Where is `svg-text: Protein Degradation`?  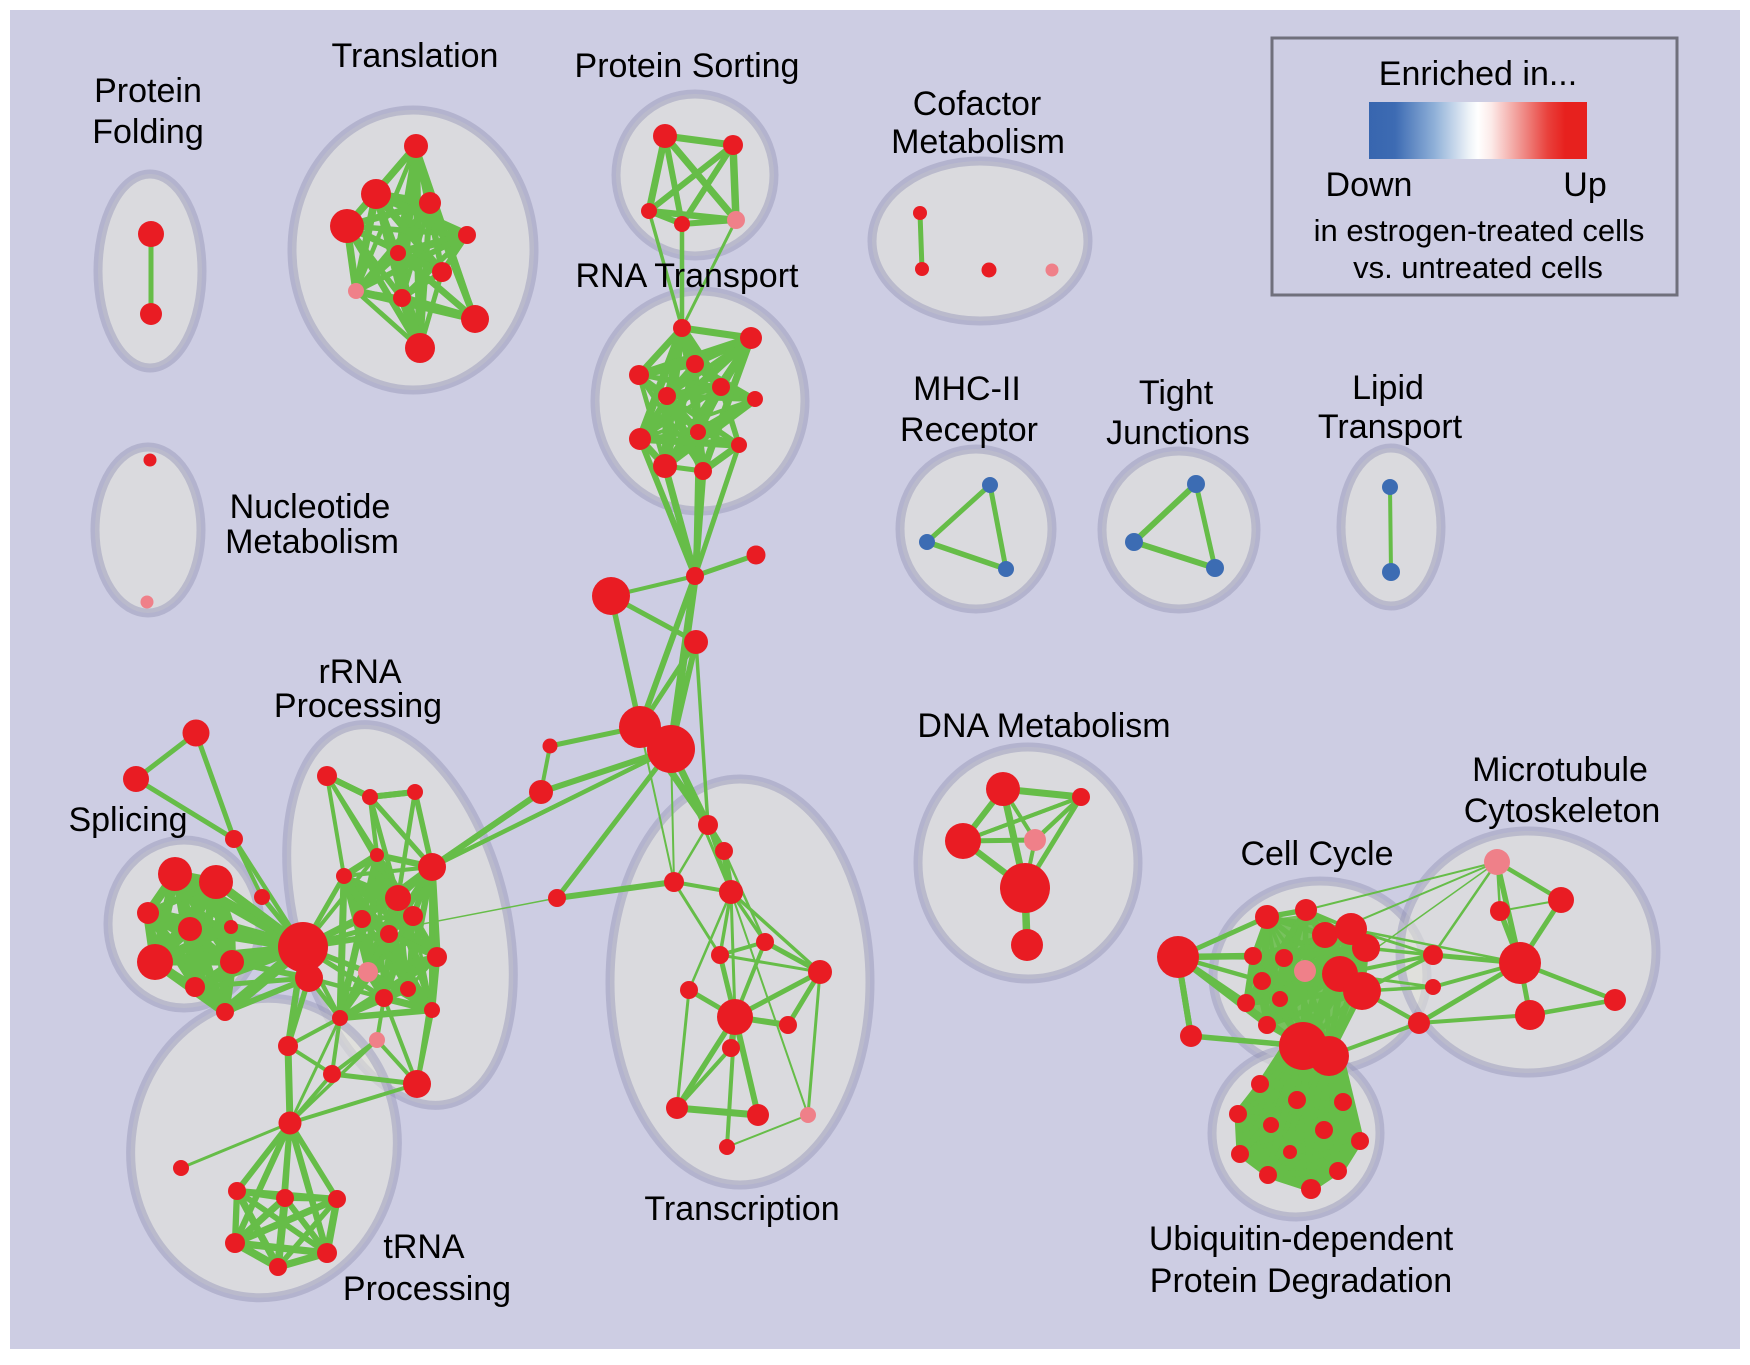 svg-text: Protein Degradation is located at coordinates (1301, 1281).